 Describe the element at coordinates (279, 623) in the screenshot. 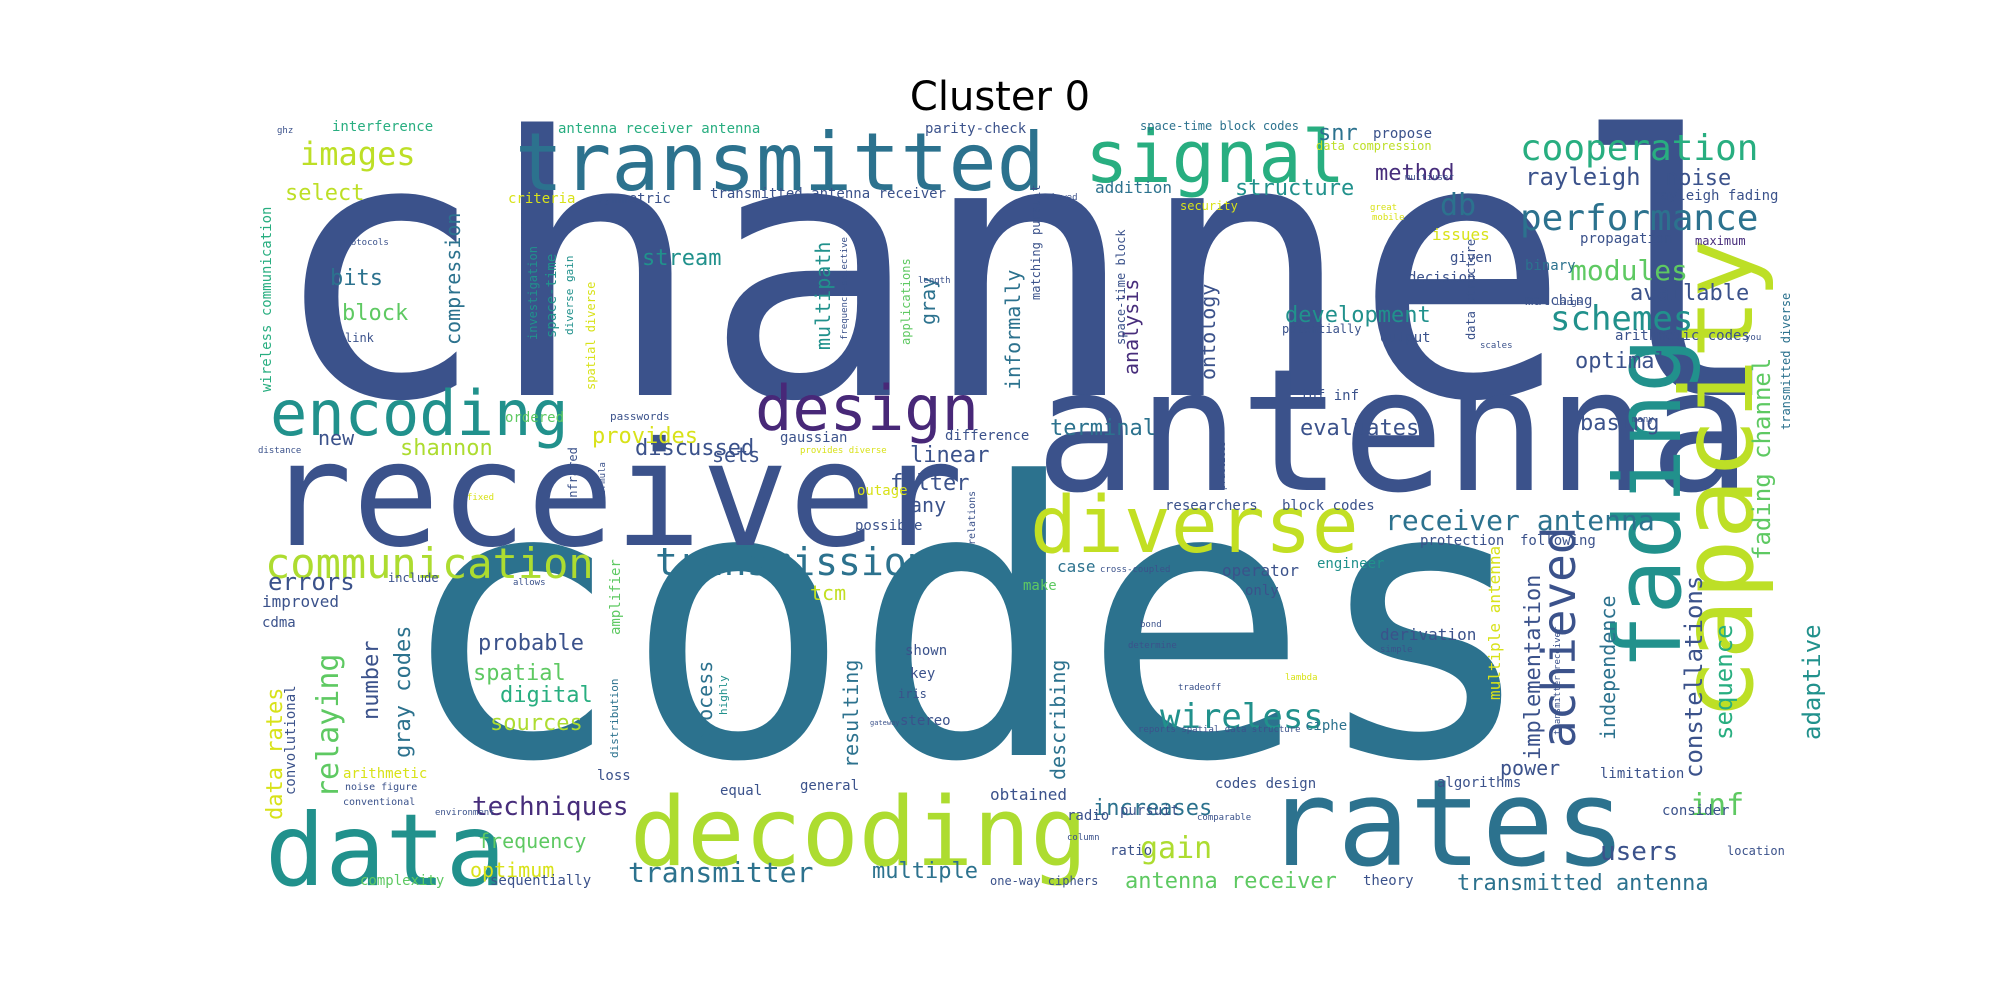

I see `word-cdma: cdma` at that location.